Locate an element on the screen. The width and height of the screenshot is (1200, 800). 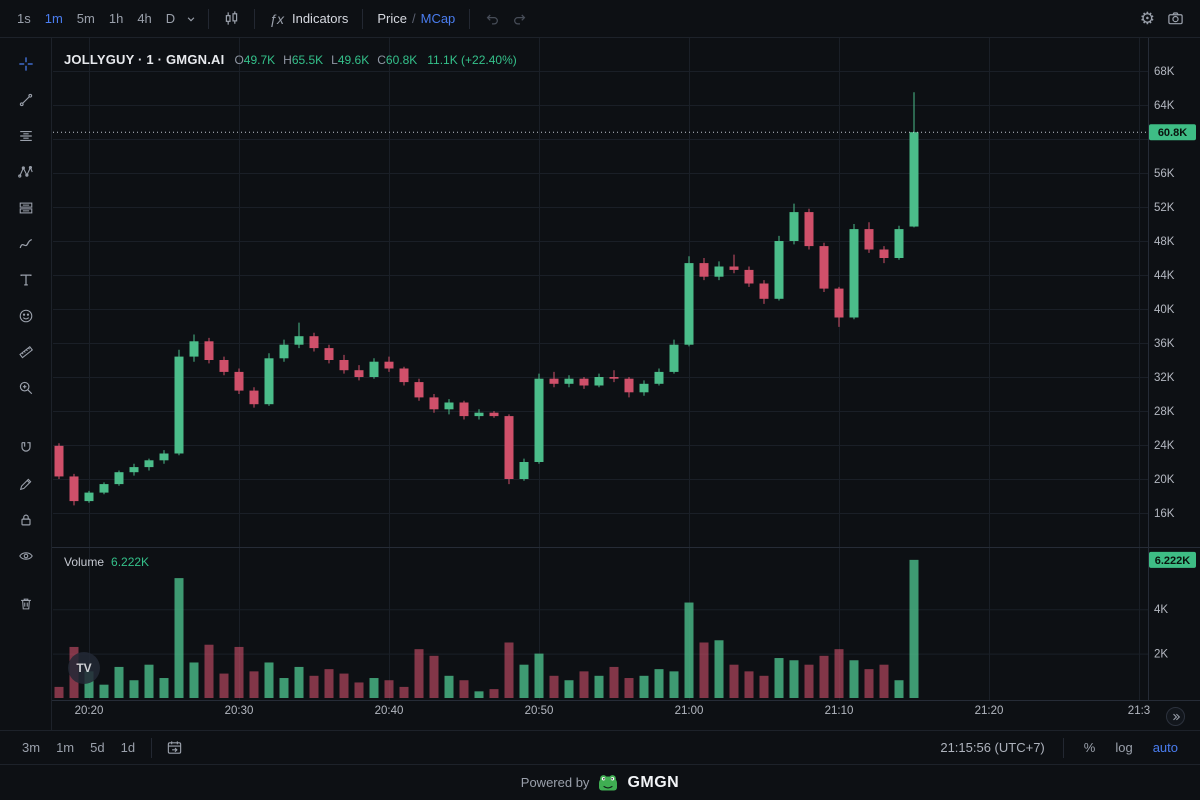
eye-icon is located at coordinates (25, 556).